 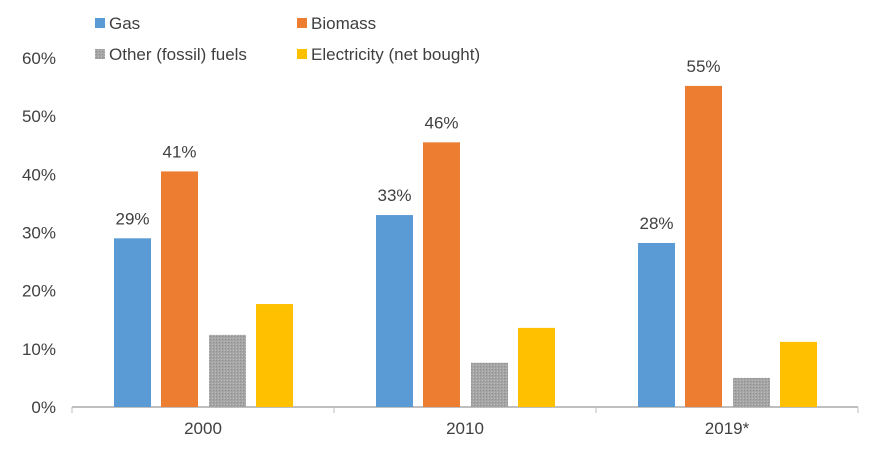 I want to click on data-label: 46%, so click(x=441, y=122).